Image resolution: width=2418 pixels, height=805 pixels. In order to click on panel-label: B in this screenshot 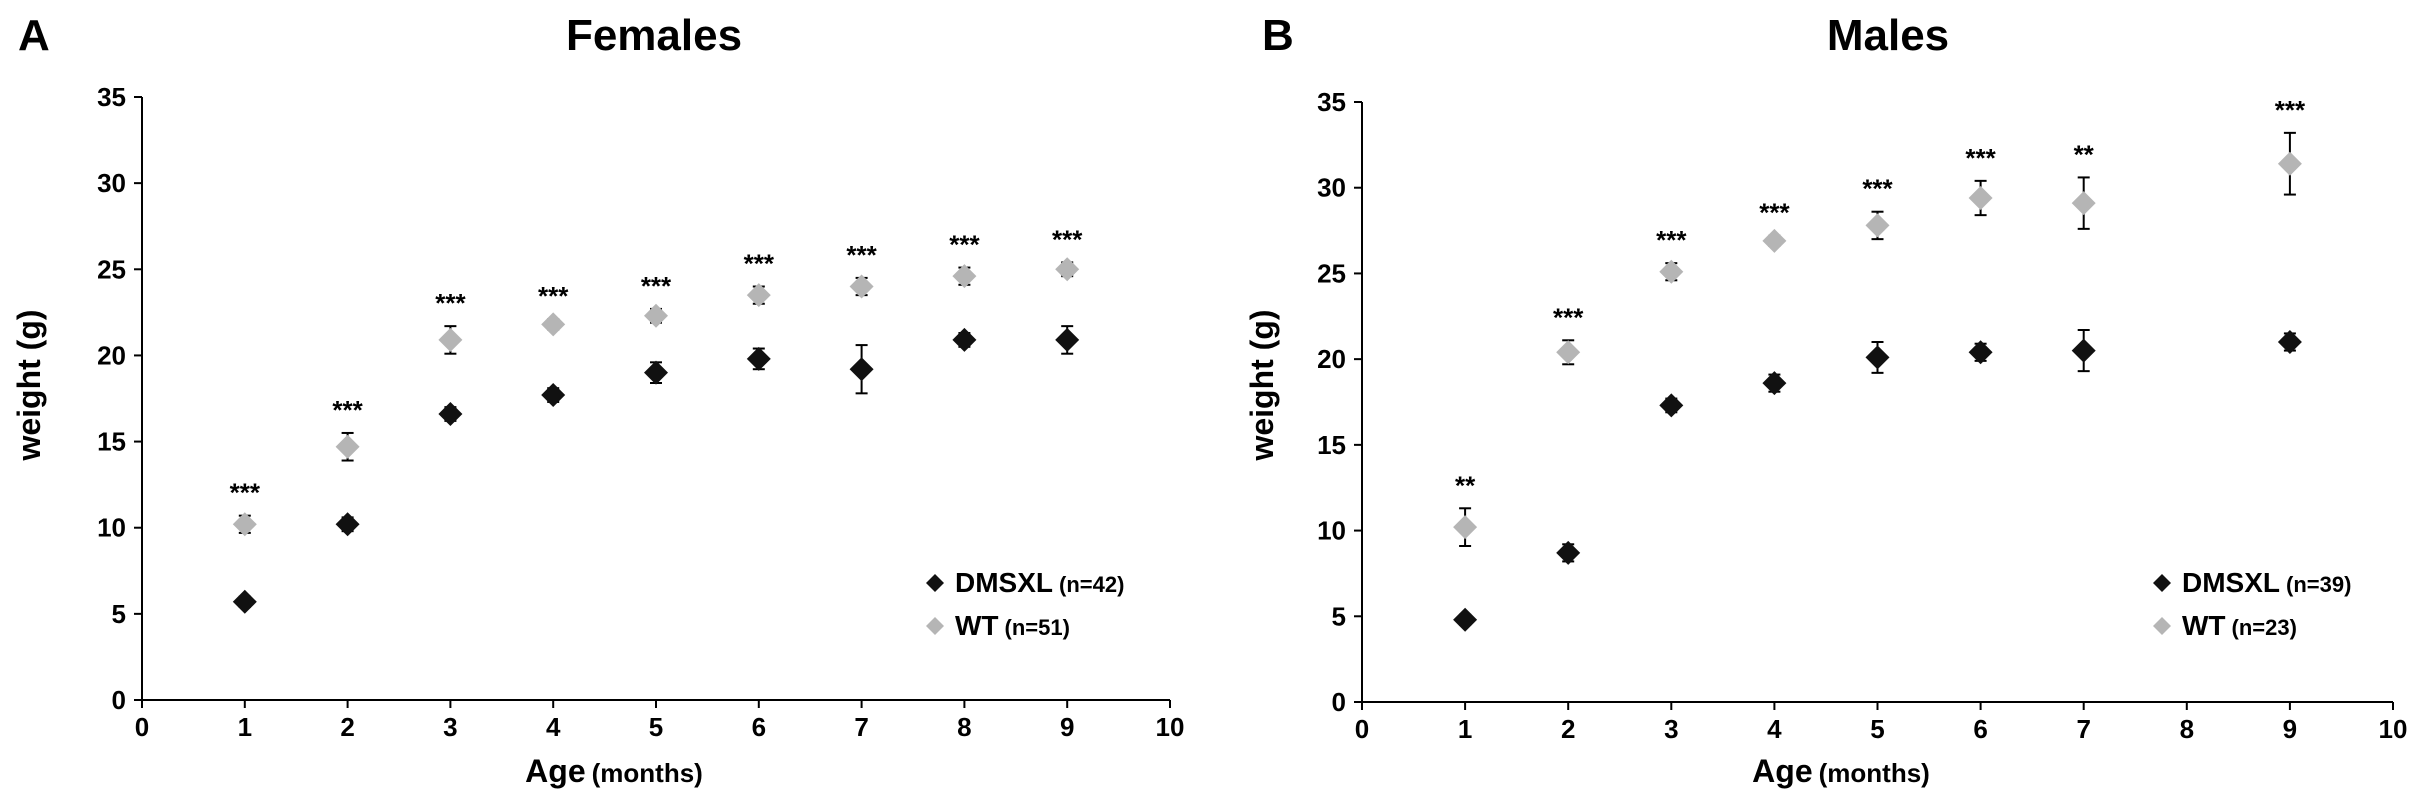, I will do `click(1278, 35)`.